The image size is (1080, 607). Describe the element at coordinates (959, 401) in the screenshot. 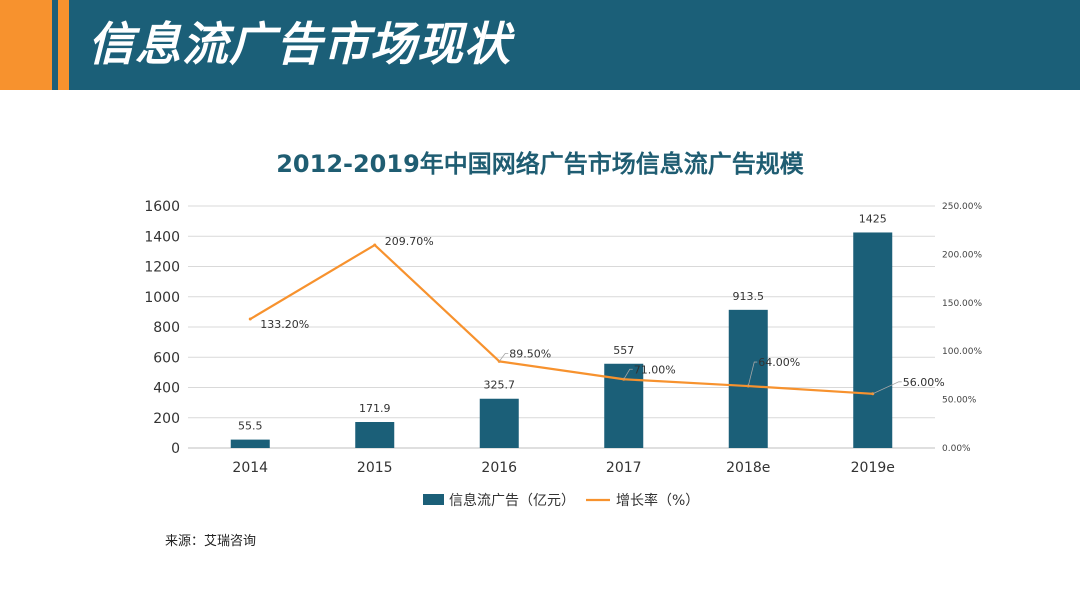

I see `y-right-tick-label: 50.00%` at that location.